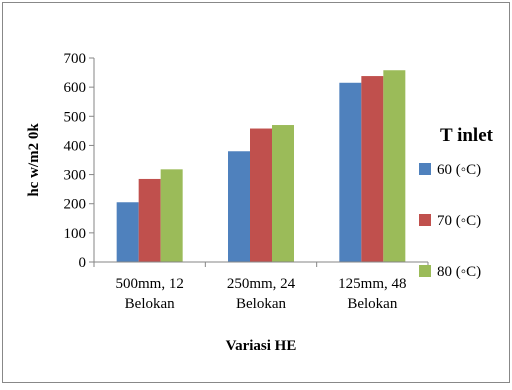  Describe the element at coordinates (75, 205) in the screenshot. I see `y-tick-label: 200` at that location.